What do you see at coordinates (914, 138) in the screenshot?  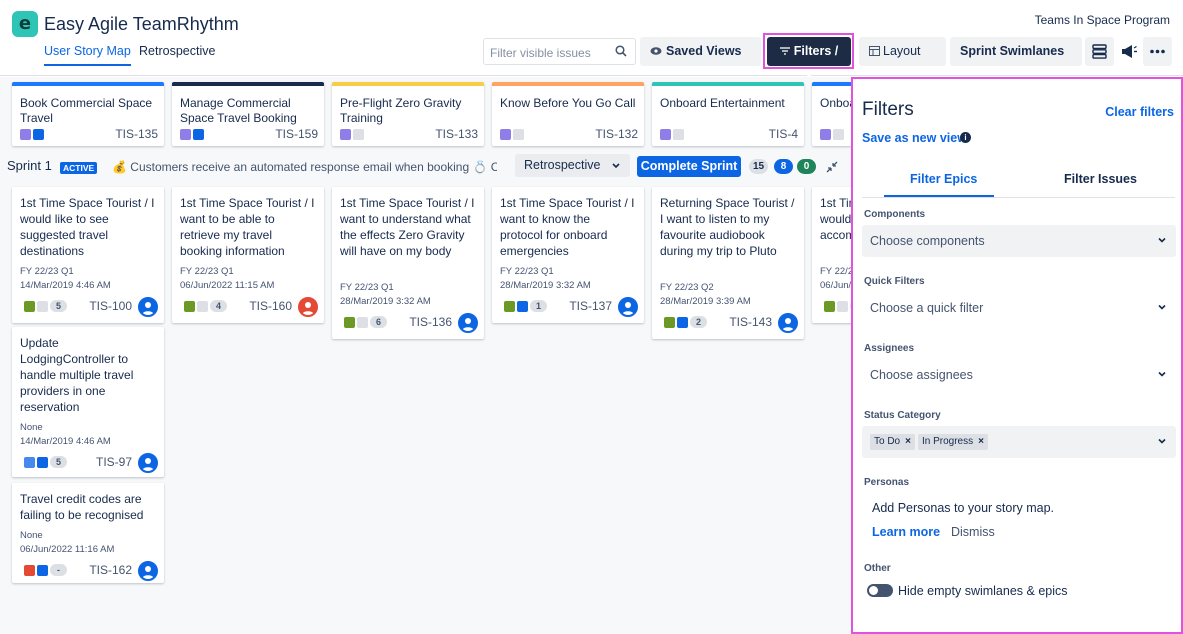 I see `save-as-new-view-link: Save as new view` at bounding box center [914, 138].